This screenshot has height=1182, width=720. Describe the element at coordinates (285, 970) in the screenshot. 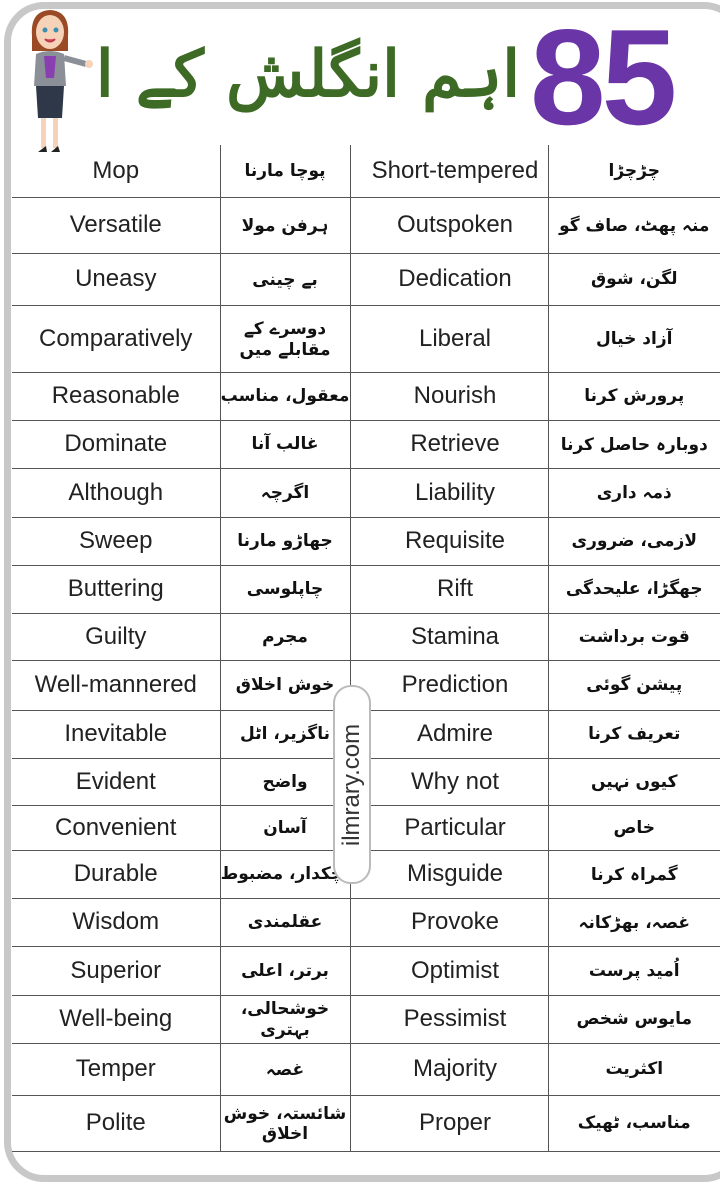

I see `urdu-meaning: برتر، اعلی` at that location.